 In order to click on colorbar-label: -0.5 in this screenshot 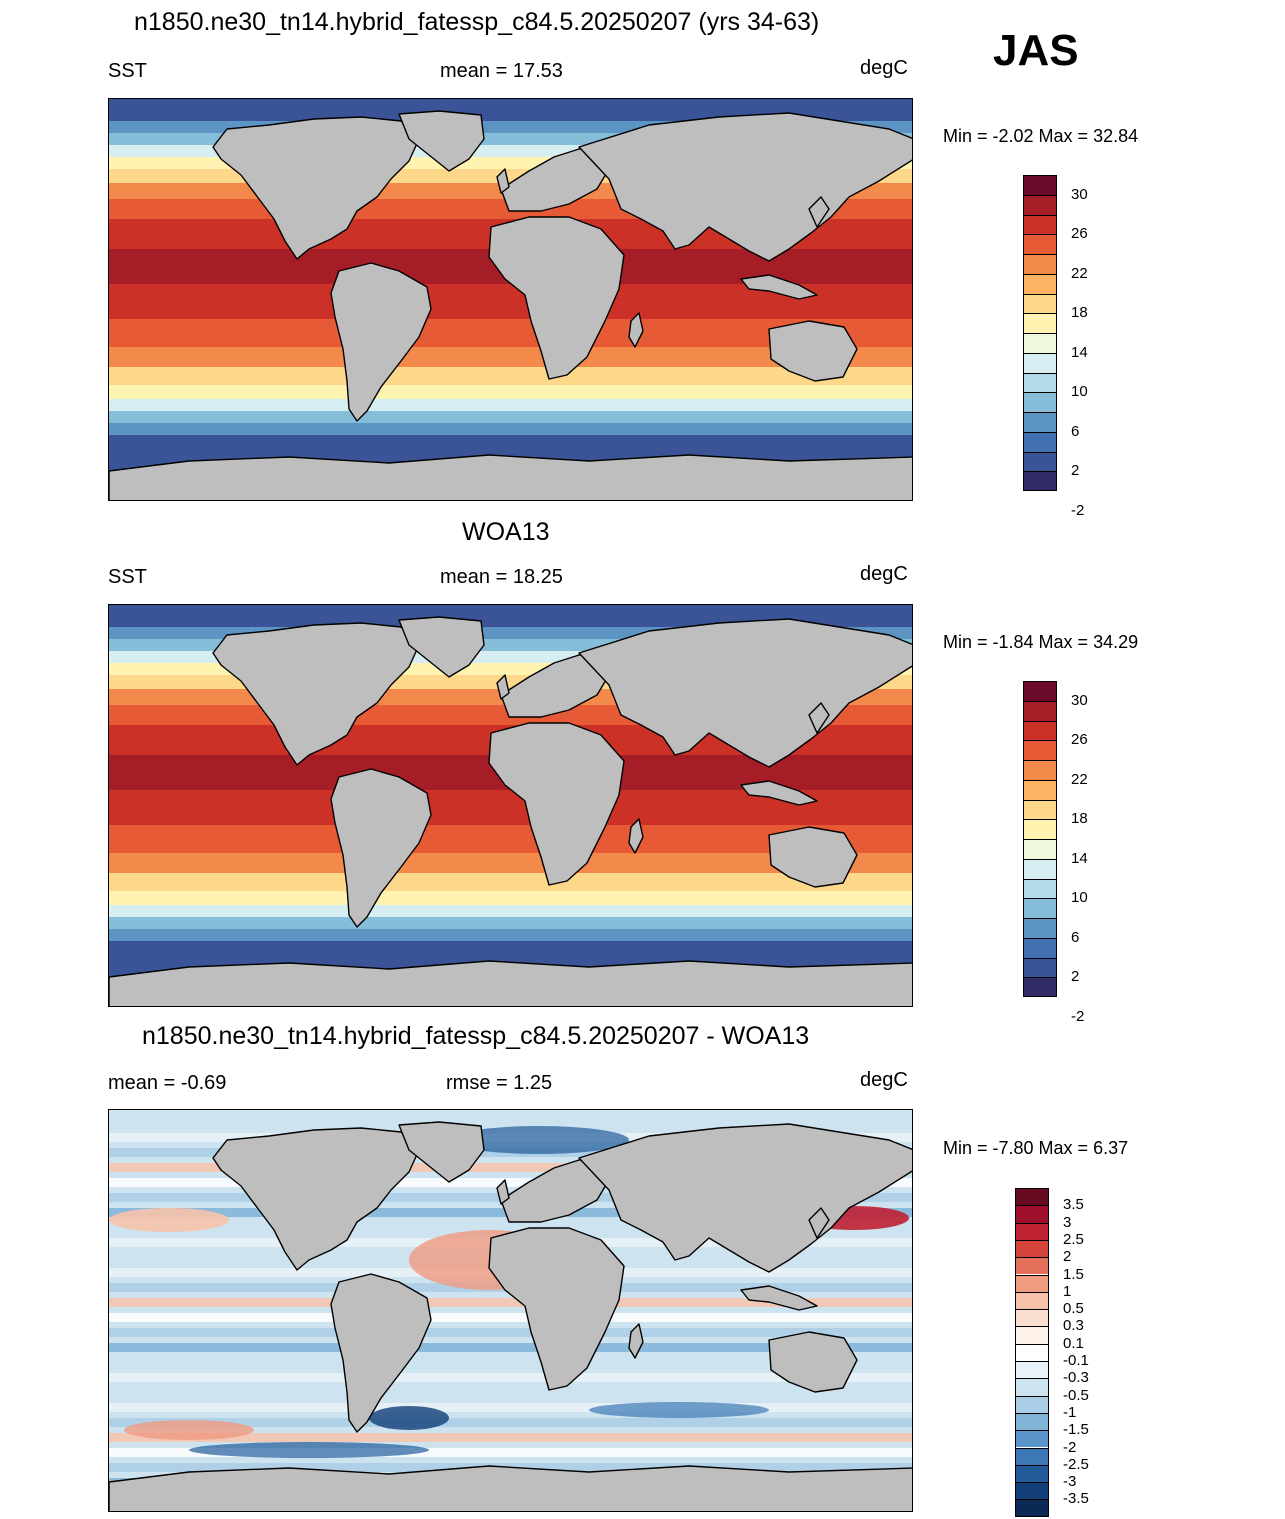, I will do `click(1076, 1395)`.